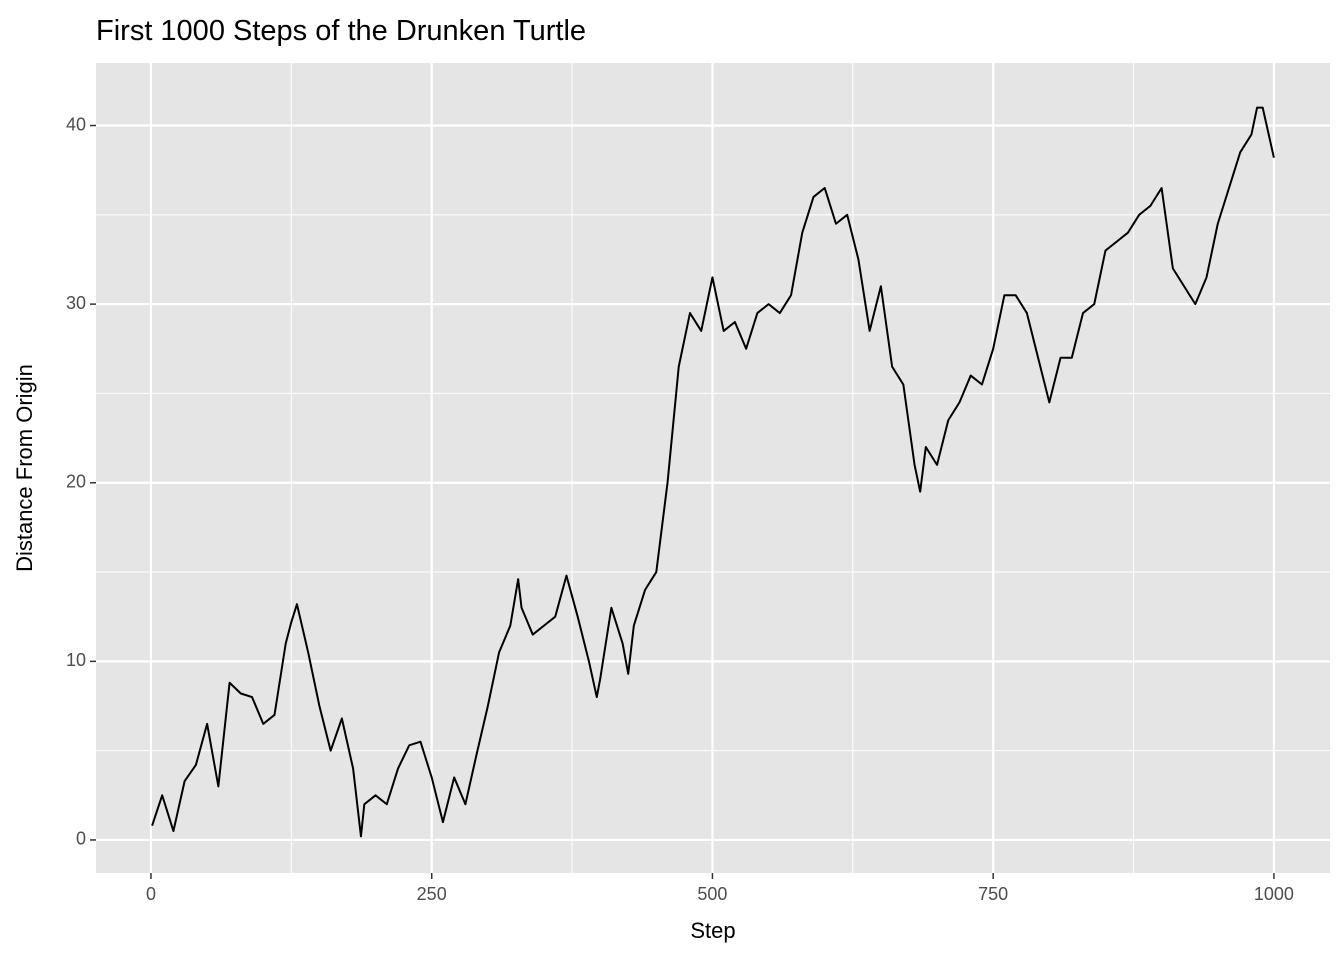 Image resolution: width=1344 pixels, height=960 pixels. What do you see at coordinates (76, 303) in the screenshot?
I see `y-tick-label: 30` at bounding box center [76, 303].